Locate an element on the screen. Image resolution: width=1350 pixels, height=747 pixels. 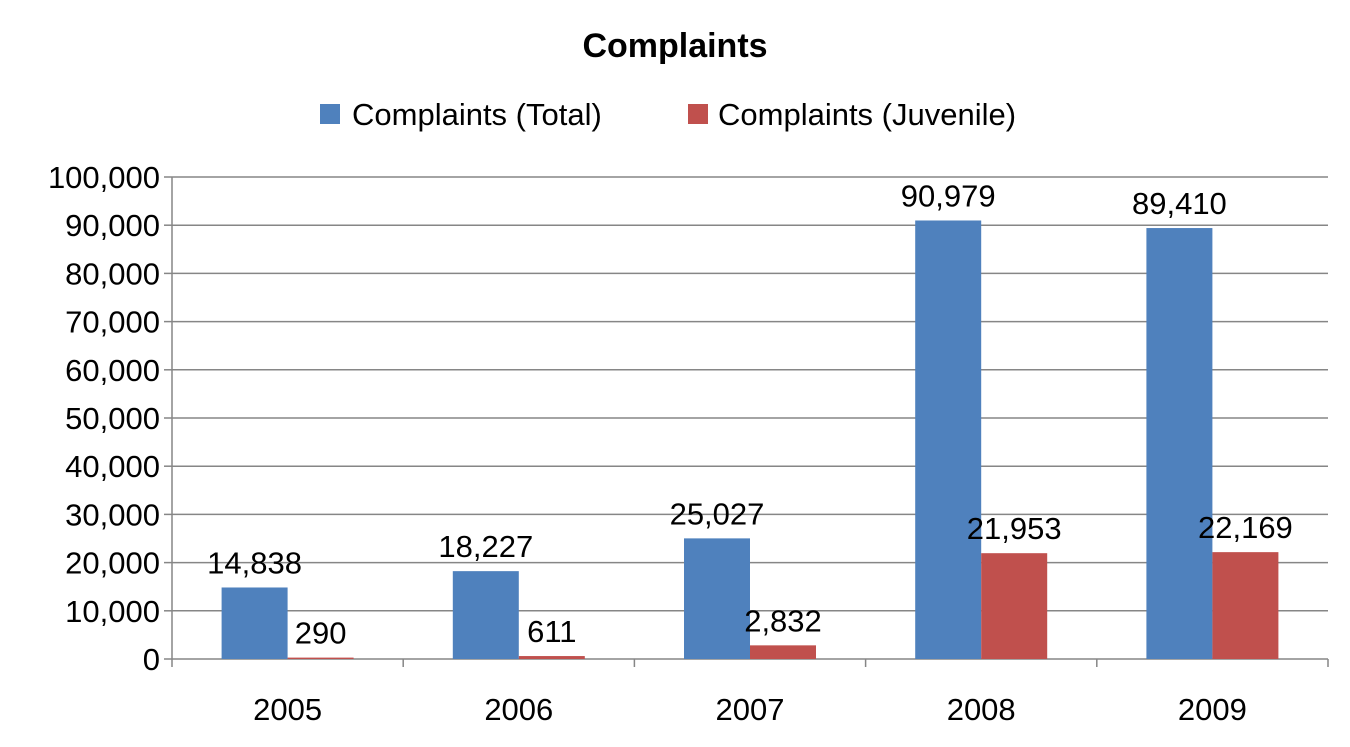
y-tick-label: 10,000 is located at coordinates (112, 611).